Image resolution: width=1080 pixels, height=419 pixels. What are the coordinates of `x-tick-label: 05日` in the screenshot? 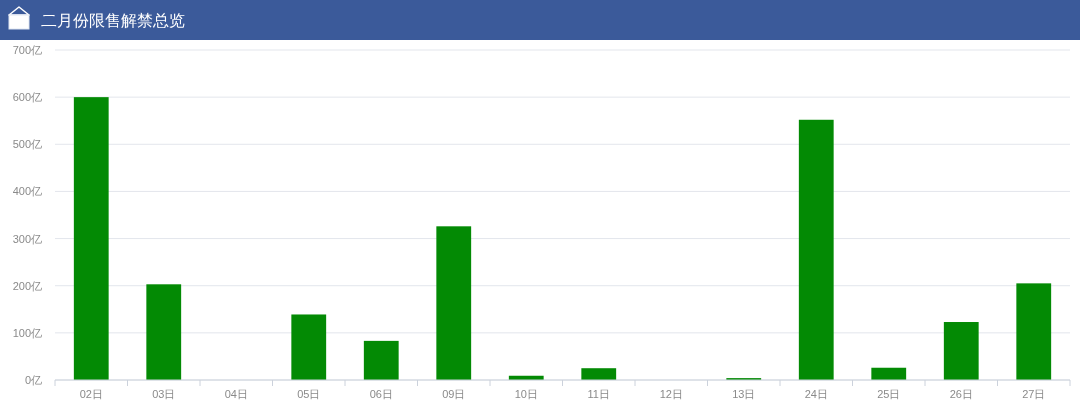 It's located at (309, 394).